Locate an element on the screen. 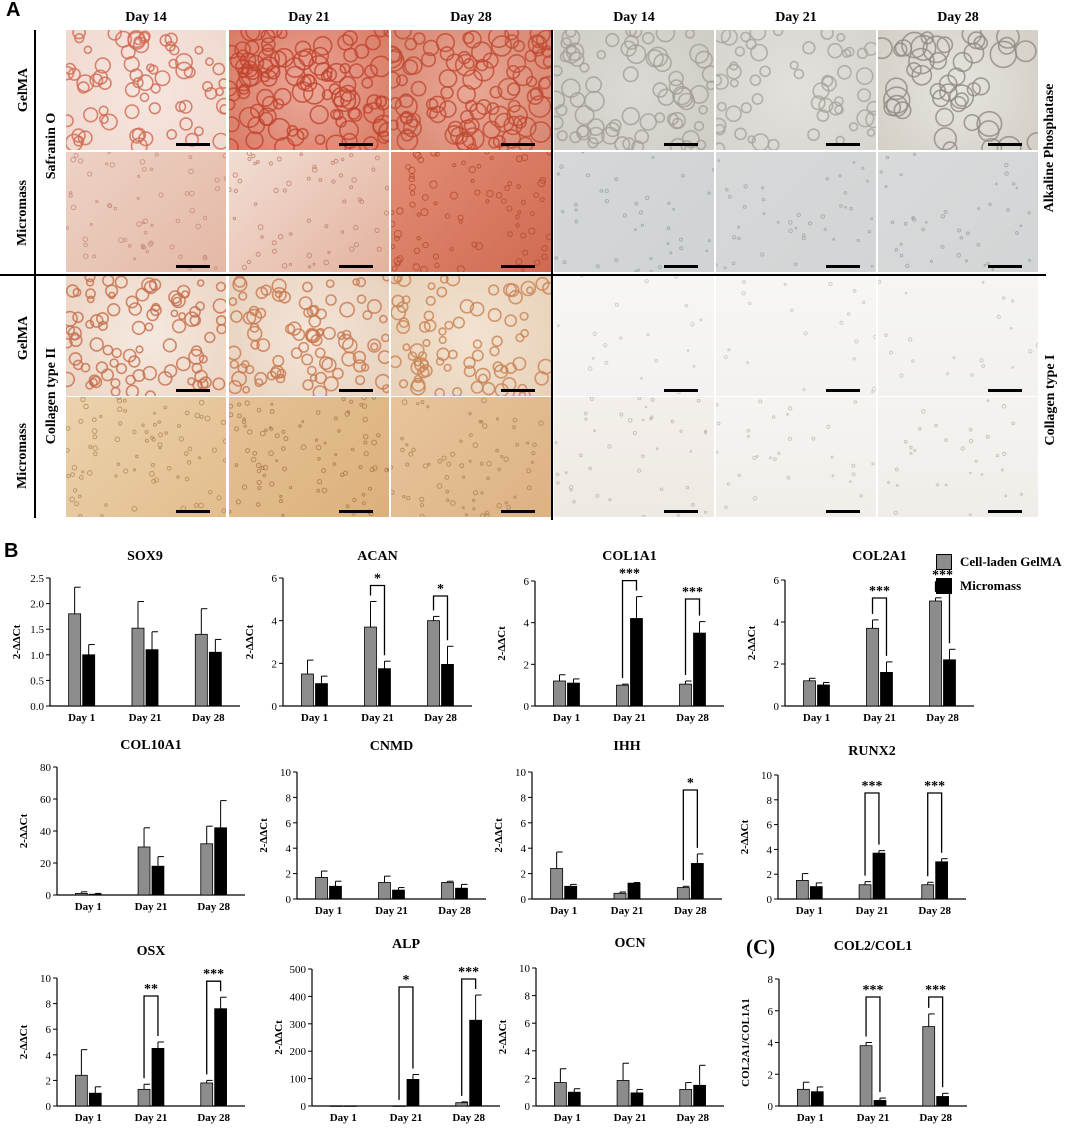 This screenshot has width=1072, height=1133. y-tick-label: 4 is located at coordinates (527, 624).